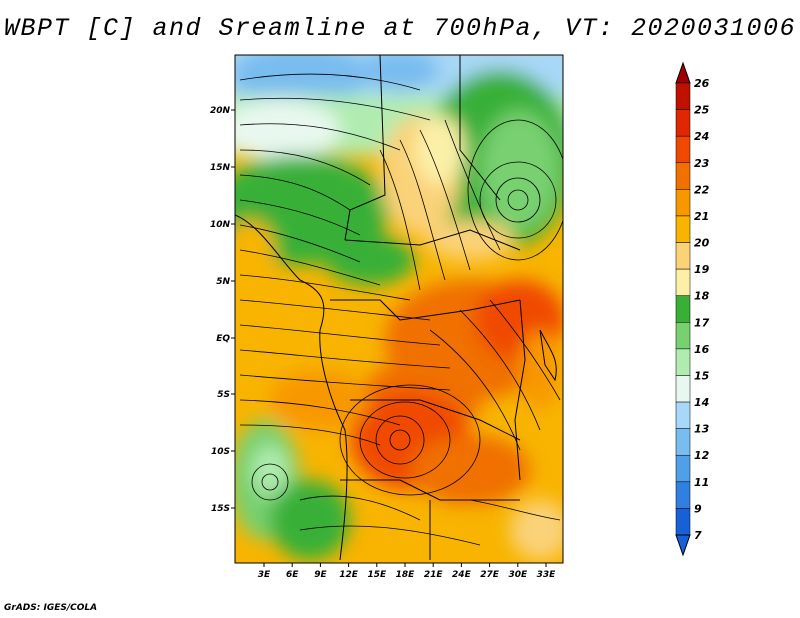  Describe the element at coordinates (692, 309) in the screenshot. I see `colorbar: 26 25 24 23 22 21 20 19 18 17 16 15 14 13 12 11 9 7` at that location.